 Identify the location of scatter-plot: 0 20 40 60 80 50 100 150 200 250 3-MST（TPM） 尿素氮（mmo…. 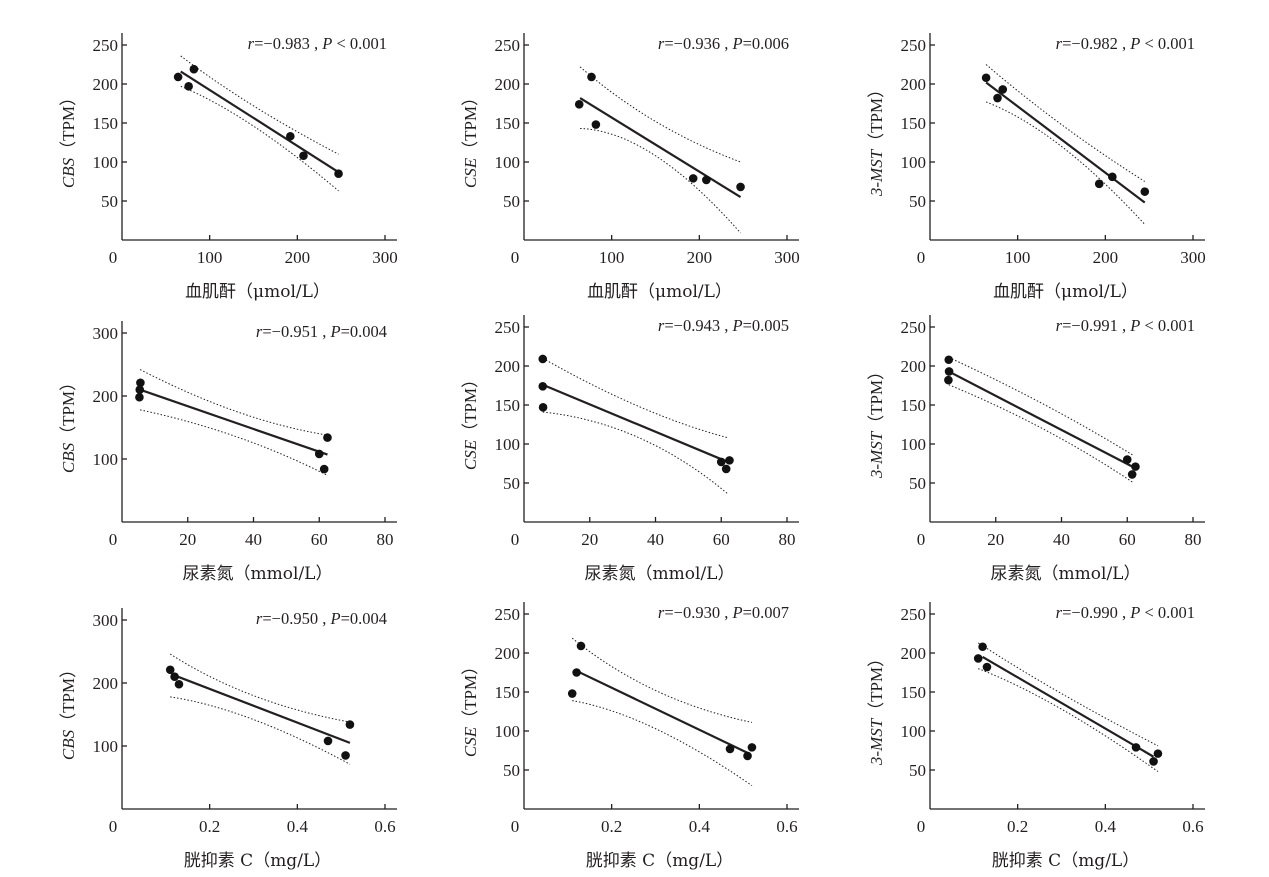
(1036, 449).